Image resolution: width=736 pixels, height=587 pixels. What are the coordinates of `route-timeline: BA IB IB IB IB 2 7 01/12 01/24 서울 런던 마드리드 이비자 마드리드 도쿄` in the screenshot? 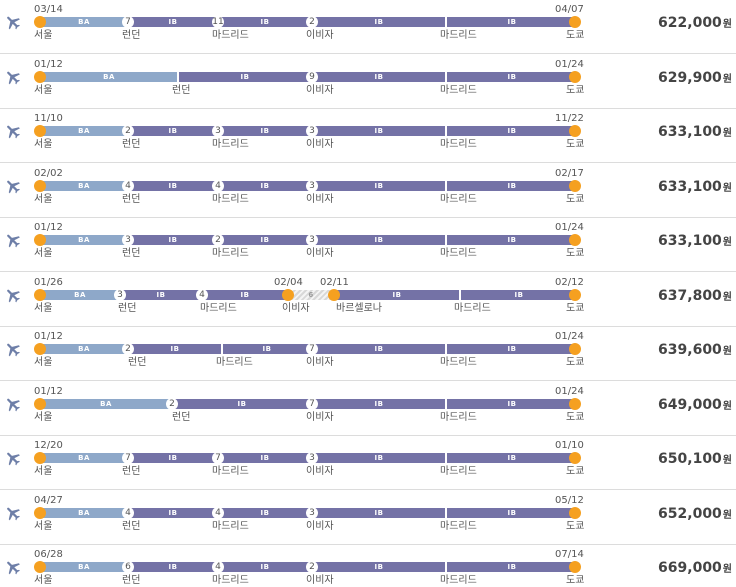 It's located at (368, 354).